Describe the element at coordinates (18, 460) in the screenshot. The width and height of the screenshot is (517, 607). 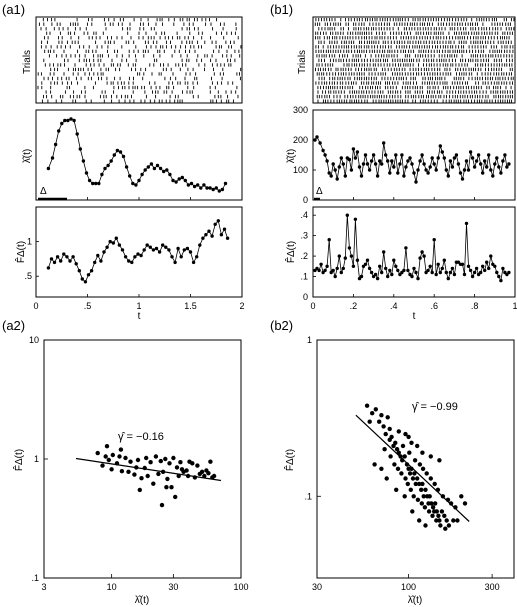
I see `ylabel-fano-a2: F̂Δ(t)` at that location.